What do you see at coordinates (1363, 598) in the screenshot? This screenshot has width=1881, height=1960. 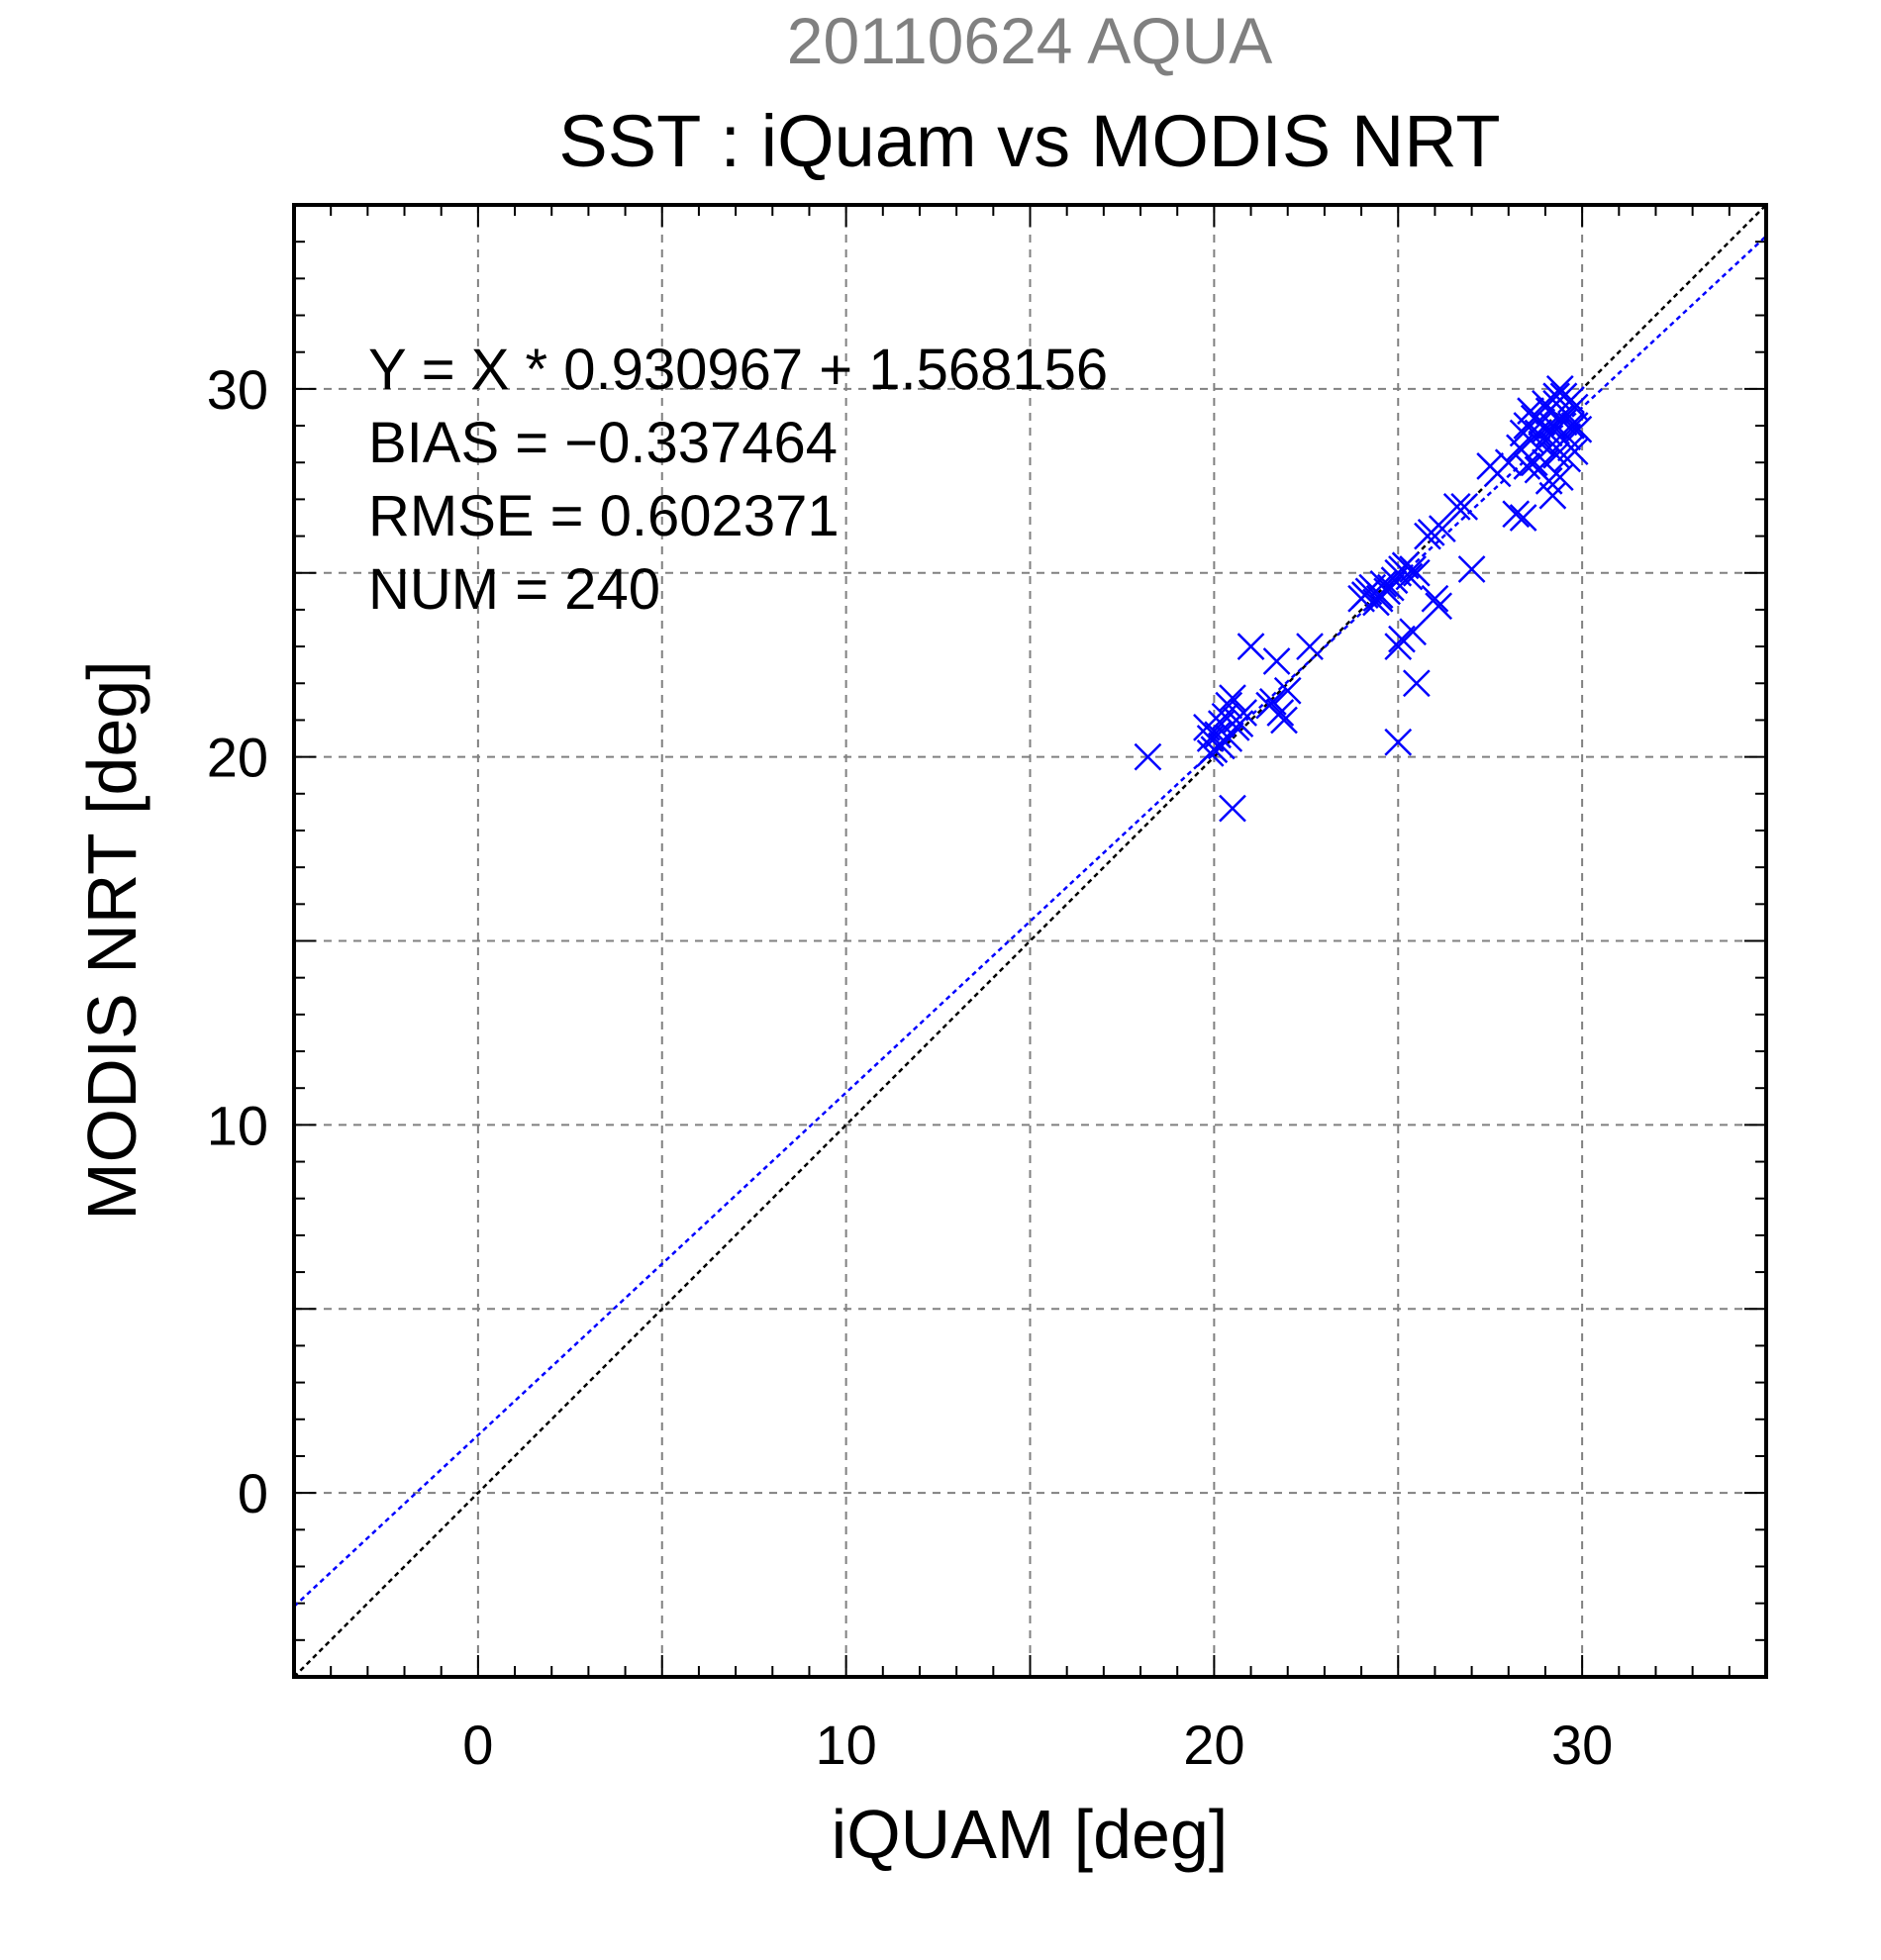 I see `data-points` at bounding box center [1363, 598].